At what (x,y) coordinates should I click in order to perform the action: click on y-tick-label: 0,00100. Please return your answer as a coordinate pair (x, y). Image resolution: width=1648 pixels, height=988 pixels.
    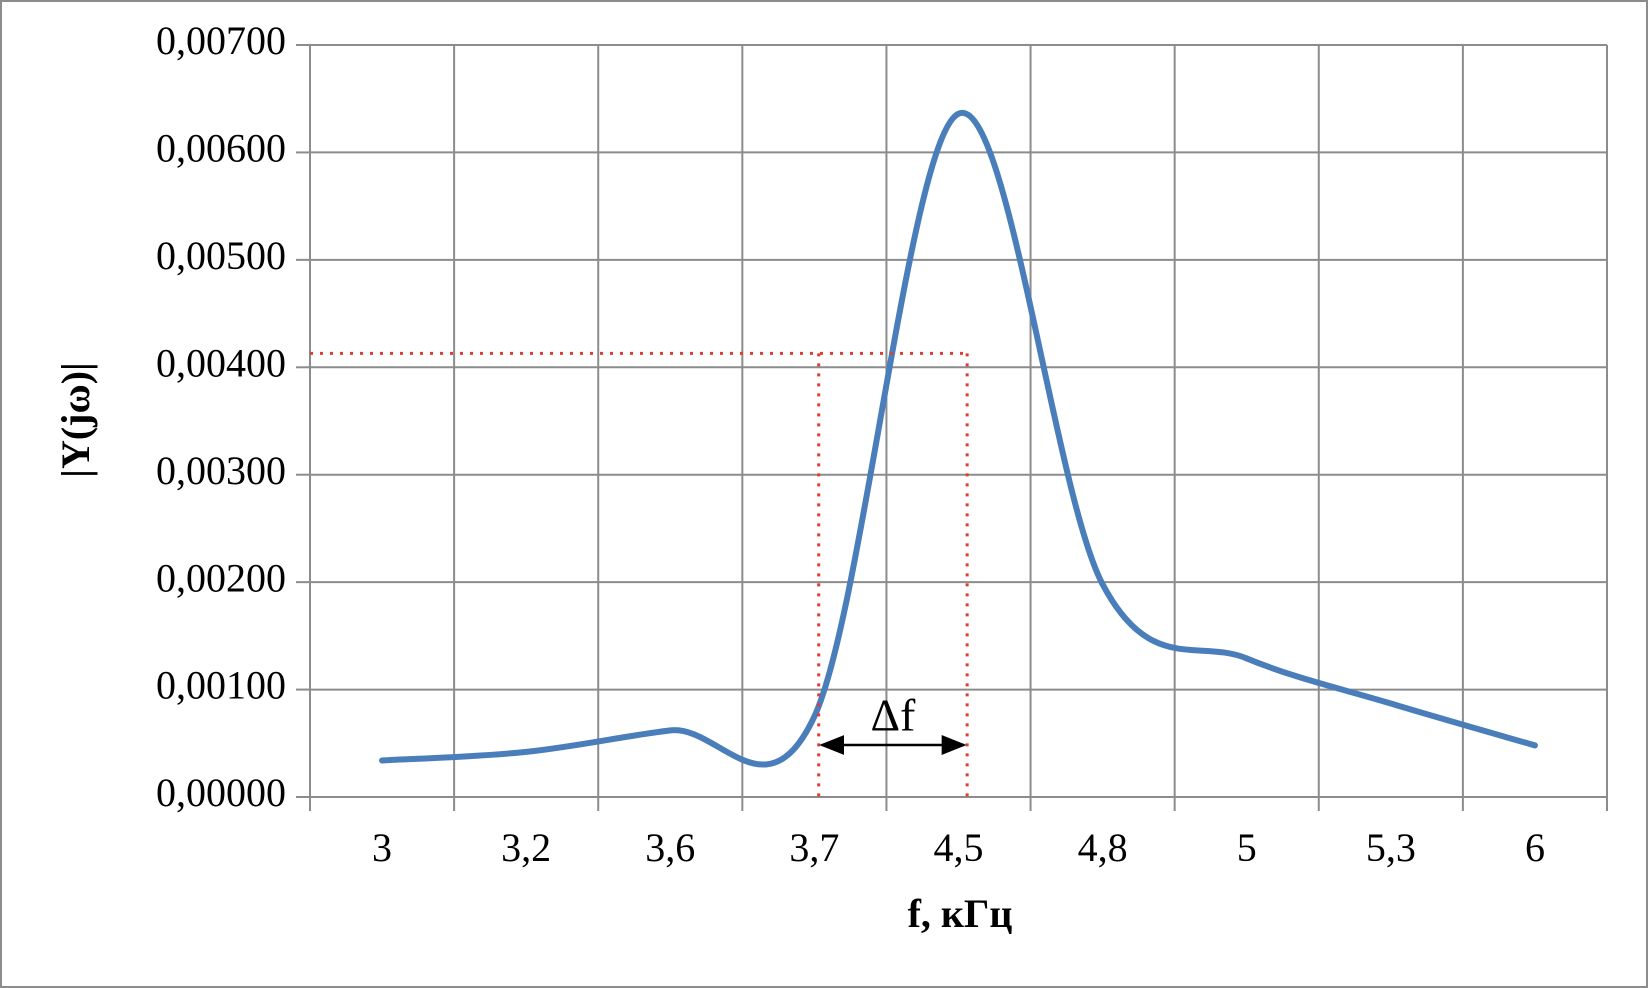
    Looking at the image, I should click on (221, 685).